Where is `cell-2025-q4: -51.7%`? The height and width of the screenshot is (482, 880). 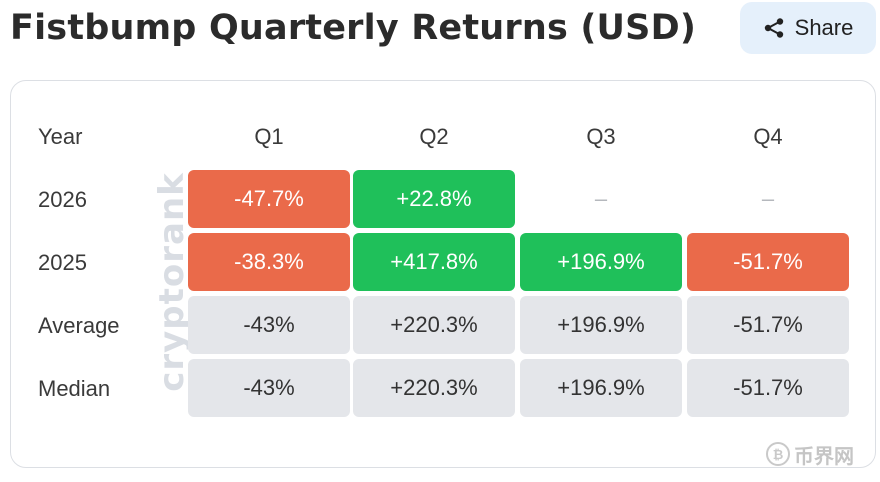 cell-2025-q4: -51.7% is located at coordinates (768, 262).